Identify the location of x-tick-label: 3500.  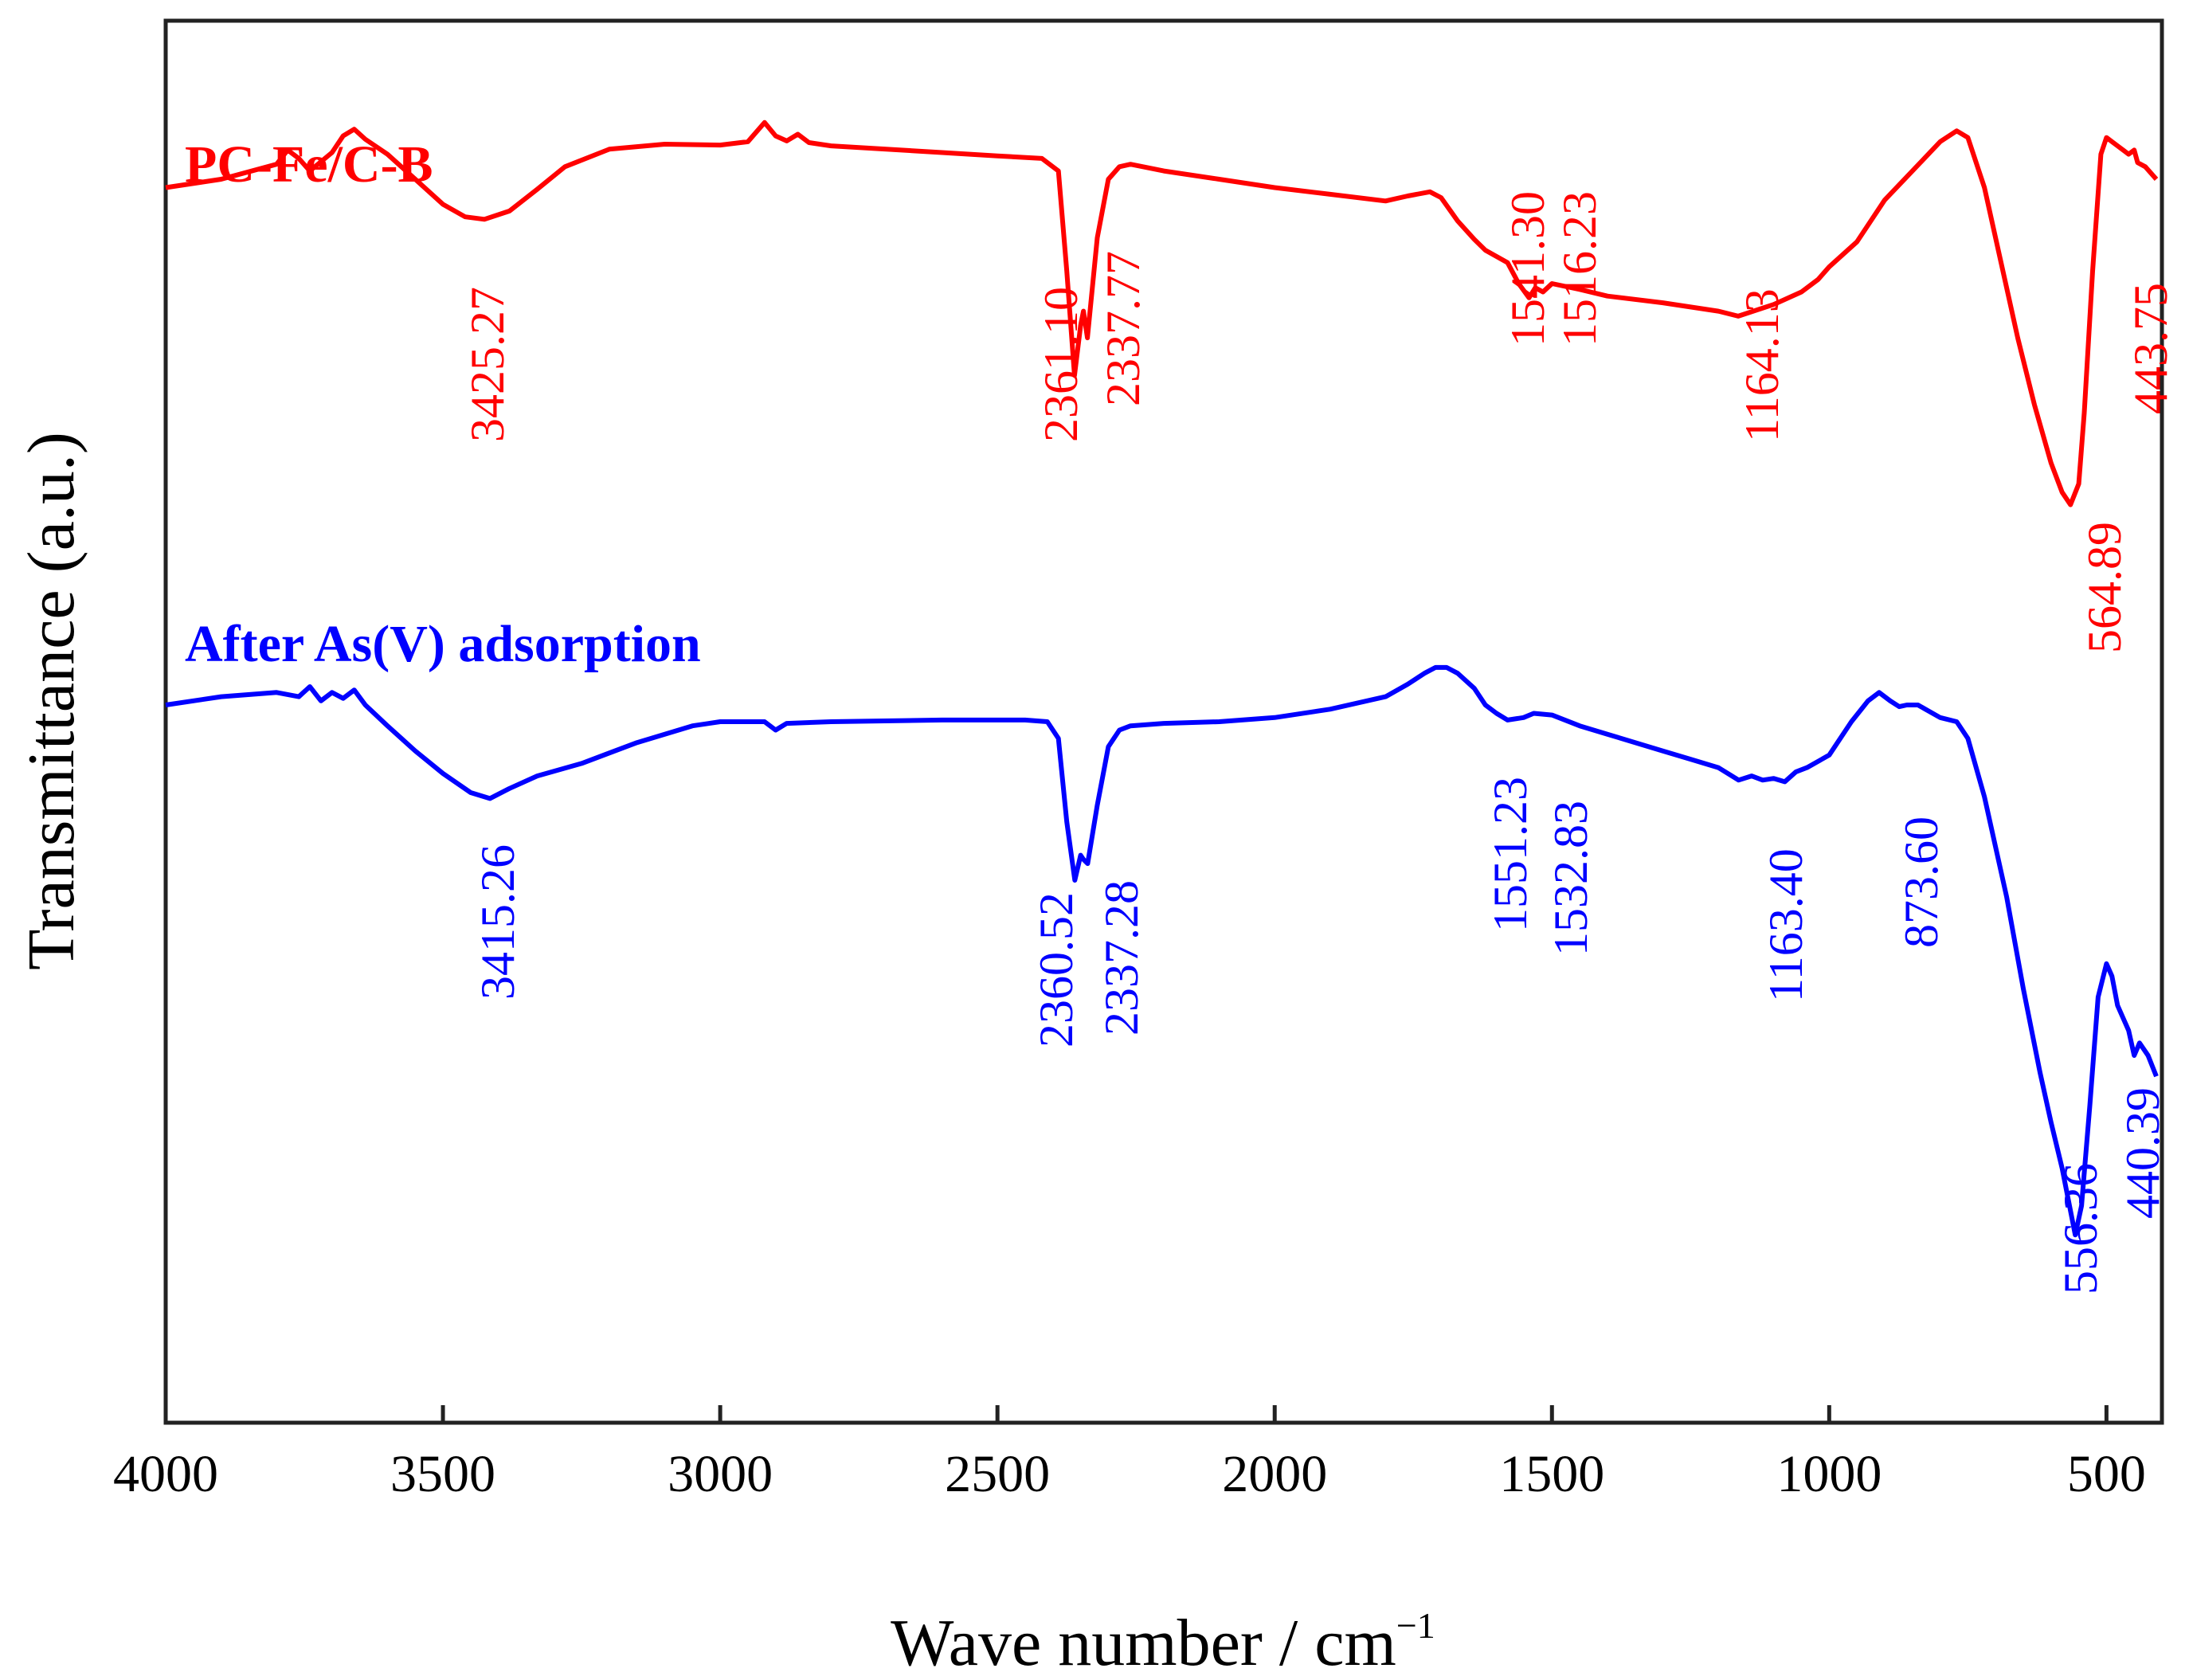
(442, 1474).